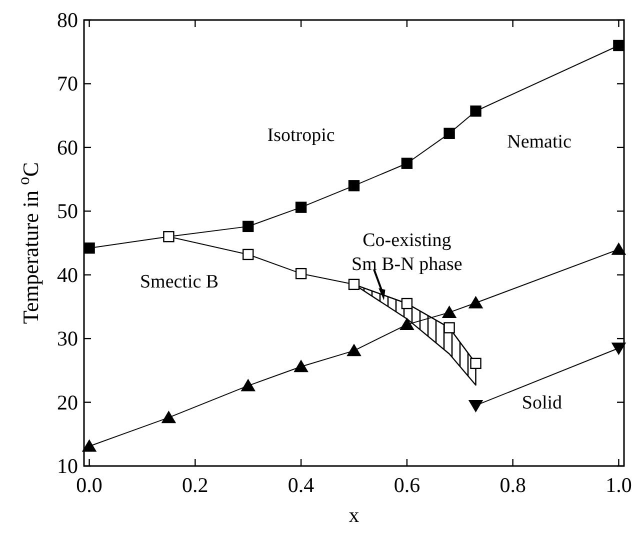 The height and width of the screenshot is (538, 644). Describe the element at coordinates (407, 253) in the screenshot. I see `annotation: Co-existing Sm B-N phase` at that location.